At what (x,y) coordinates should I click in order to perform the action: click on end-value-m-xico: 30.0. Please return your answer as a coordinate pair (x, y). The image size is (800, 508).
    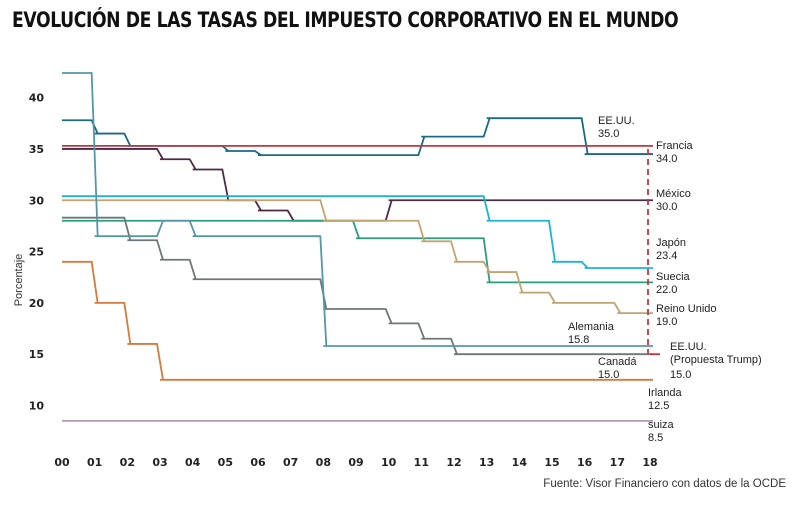
    Looking at the image, I should click on (666, 207).